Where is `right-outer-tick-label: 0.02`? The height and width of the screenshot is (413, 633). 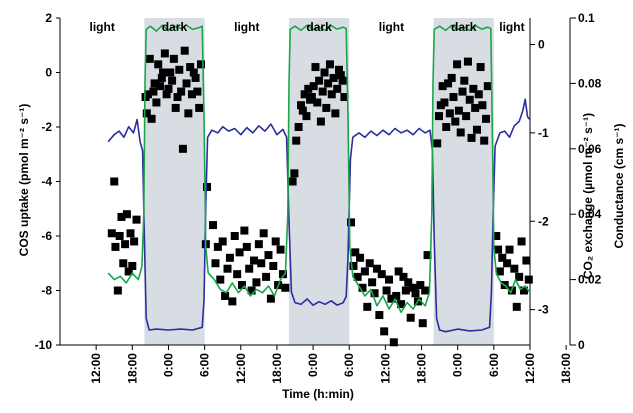
right-outer-tick-label: 0.02 is located at coordinates (590, 280).